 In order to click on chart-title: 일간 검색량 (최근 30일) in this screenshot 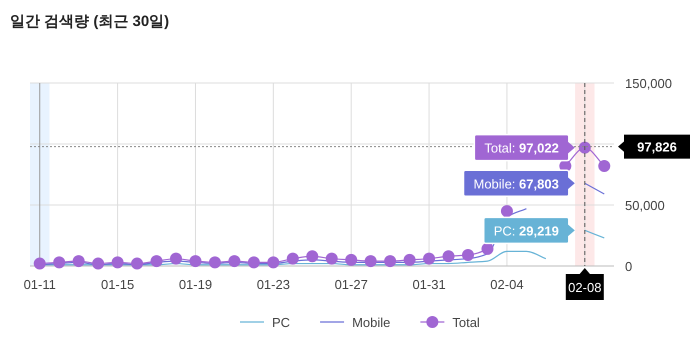, I will do `click(90, 21)`.